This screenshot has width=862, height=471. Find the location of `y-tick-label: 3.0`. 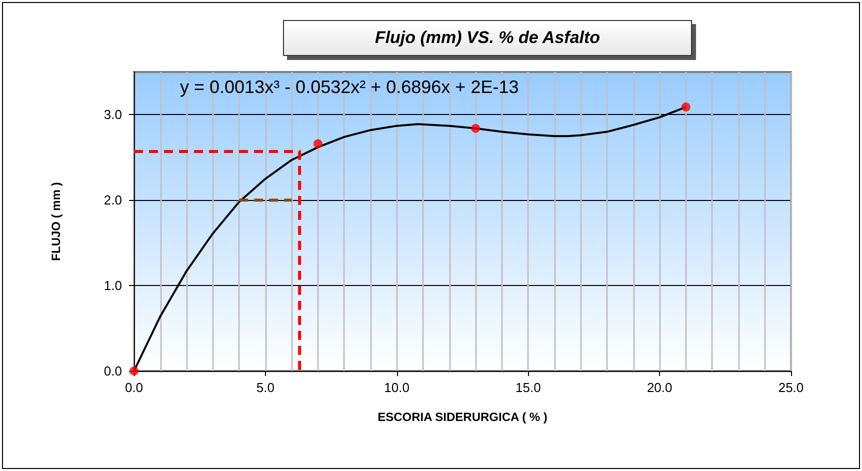

y-tick-label: 3.0 is located at coordinates (113, 114).